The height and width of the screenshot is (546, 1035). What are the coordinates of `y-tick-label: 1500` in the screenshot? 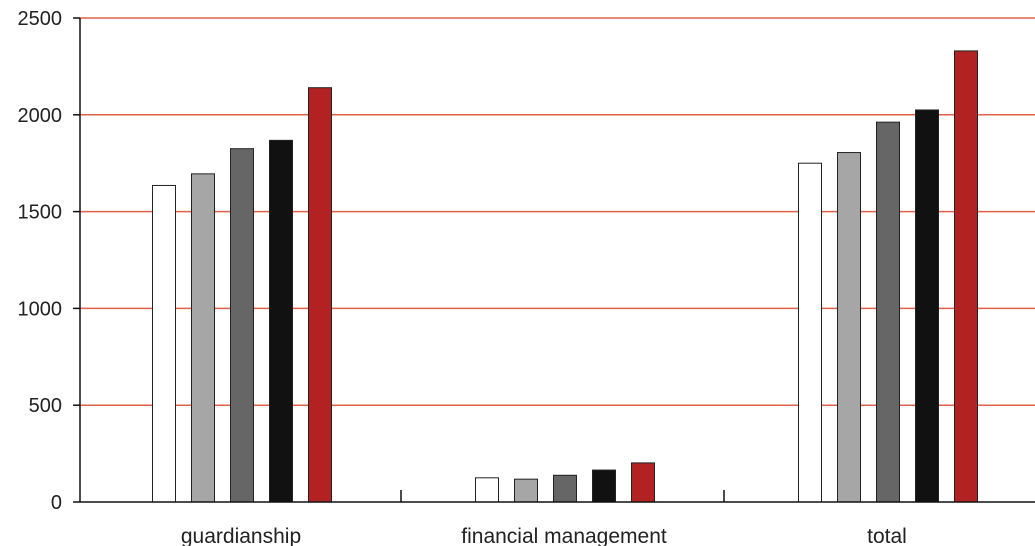 It's located at (40, 213).